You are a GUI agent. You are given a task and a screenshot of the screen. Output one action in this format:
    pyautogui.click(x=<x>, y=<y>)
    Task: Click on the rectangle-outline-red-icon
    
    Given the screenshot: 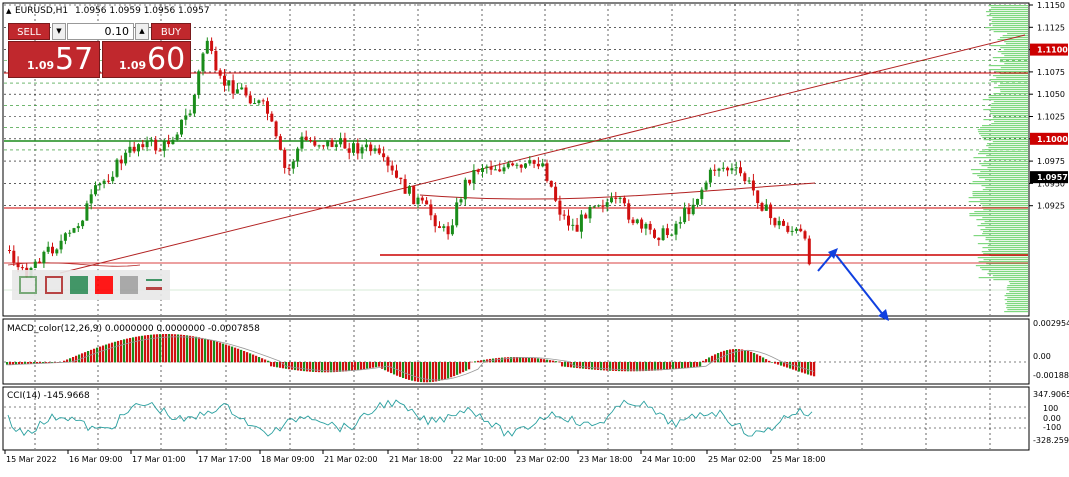 What is the action you would take?
    pyautogui.click(x=54, y=285)
    